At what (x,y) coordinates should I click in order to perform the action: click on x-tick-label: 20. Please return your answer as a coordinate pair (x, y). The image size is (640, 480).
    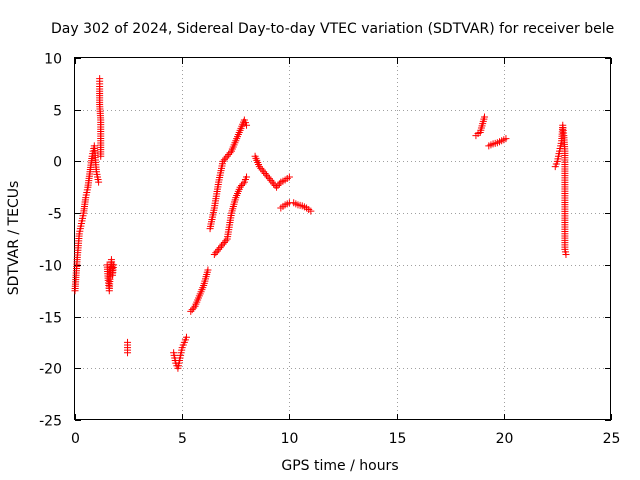
    Looking at the image, I should click on (505, 439).